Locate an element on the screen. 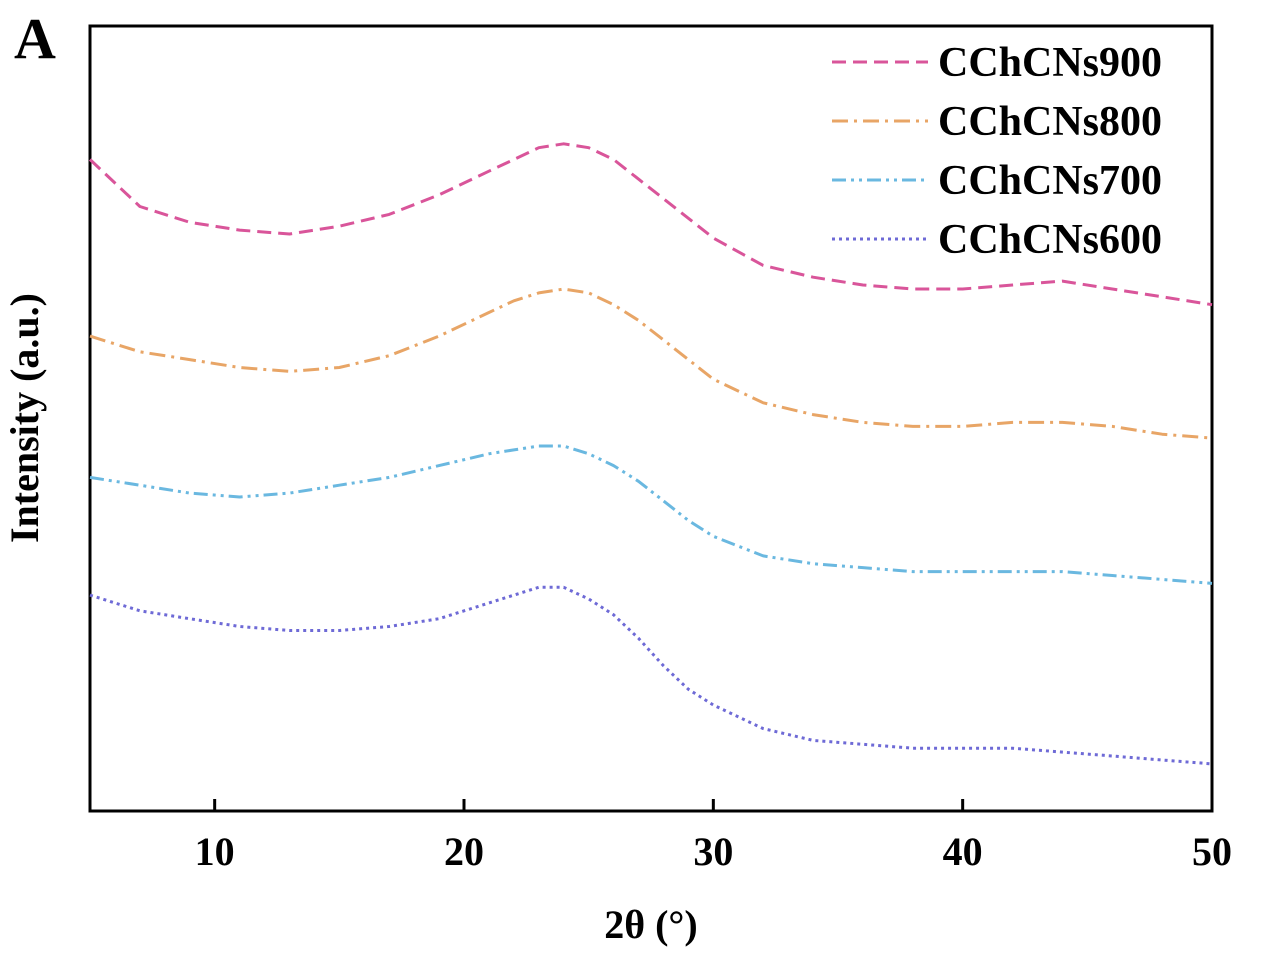 This screenshot has width=1274, height=962. legend-label-CChCNs800: CChCNs800 is located at coordinates (1050, 122).